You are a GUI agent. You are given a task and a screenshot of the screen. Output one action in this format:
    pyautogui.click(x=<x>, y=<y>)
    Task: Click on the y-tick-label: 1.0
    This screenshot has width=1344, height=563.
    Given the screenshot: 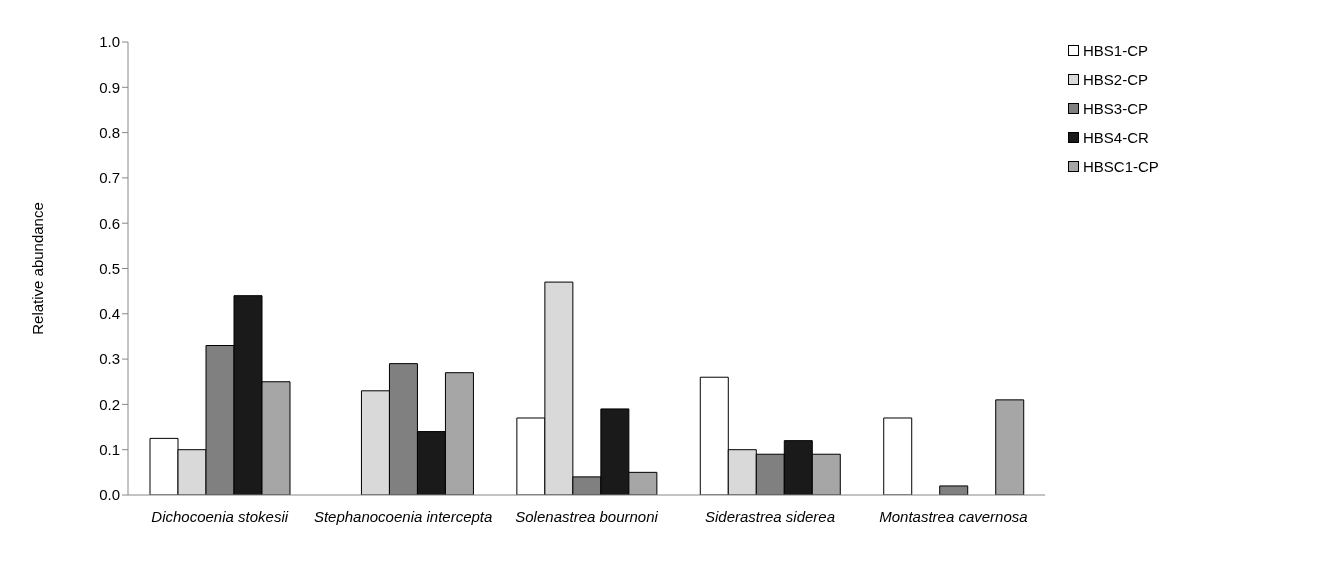 What is the action you would take?
    pyautogui.click(x=109, y=42)
    